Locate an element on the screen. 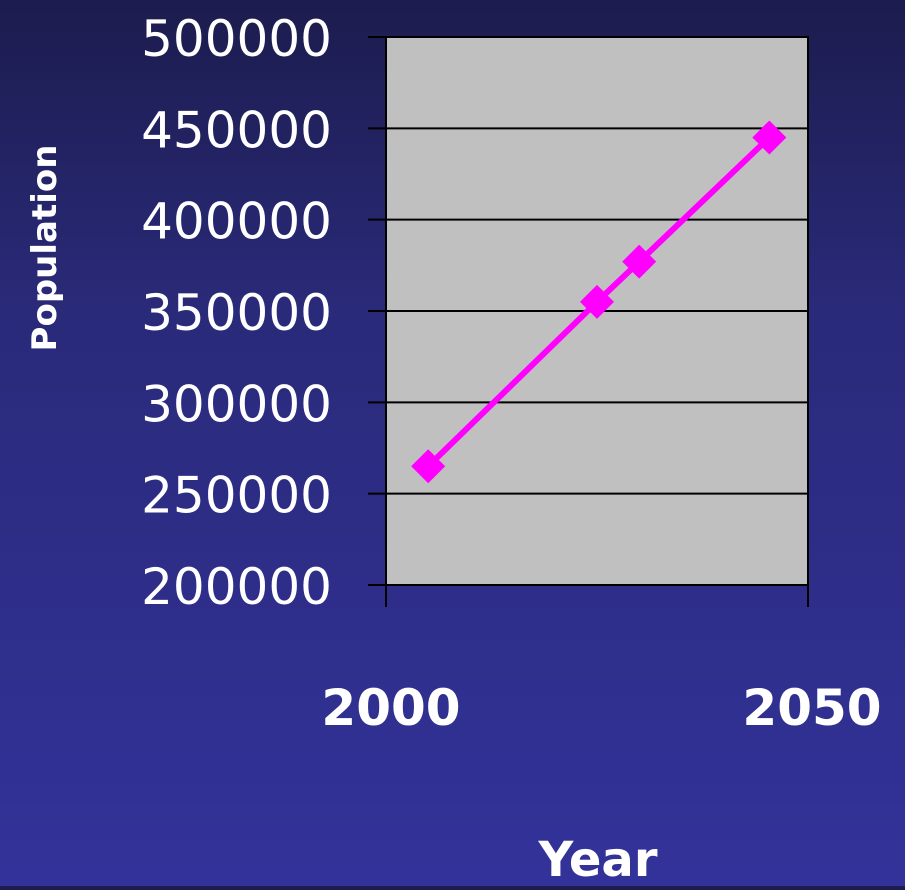 Image resolution: width=905 pixels, height=890 pixels. series-line is located at coordinates (599, 302).